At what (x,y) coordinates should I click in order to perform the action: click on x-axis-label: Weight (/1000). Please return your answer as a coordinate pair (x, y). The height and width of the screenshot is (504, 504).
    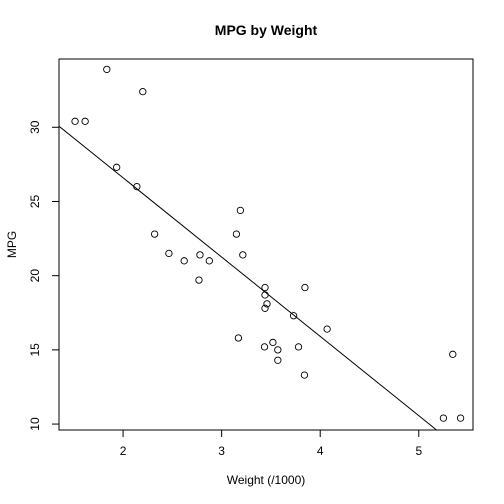
    Looking at the image, I should click on (266, 480).